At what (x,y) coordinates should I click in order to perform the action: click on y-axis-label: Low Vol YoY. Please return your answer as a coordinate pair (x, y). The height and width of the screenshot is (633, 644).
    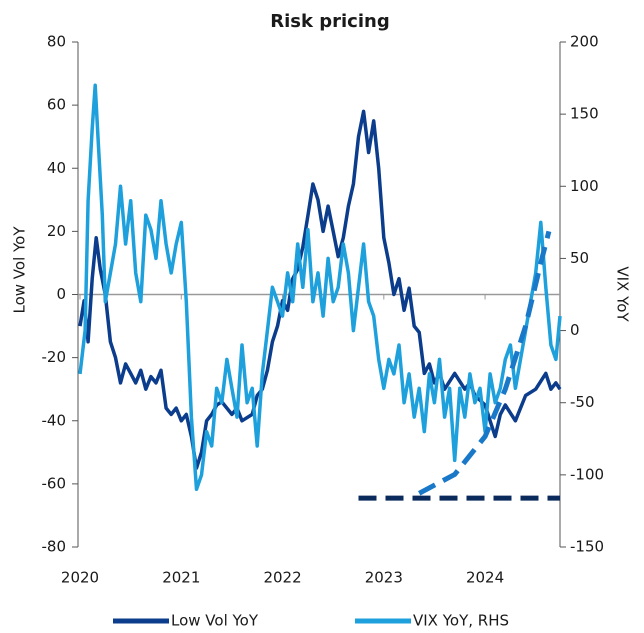
    Looking at the image, I should click on (20, 270).